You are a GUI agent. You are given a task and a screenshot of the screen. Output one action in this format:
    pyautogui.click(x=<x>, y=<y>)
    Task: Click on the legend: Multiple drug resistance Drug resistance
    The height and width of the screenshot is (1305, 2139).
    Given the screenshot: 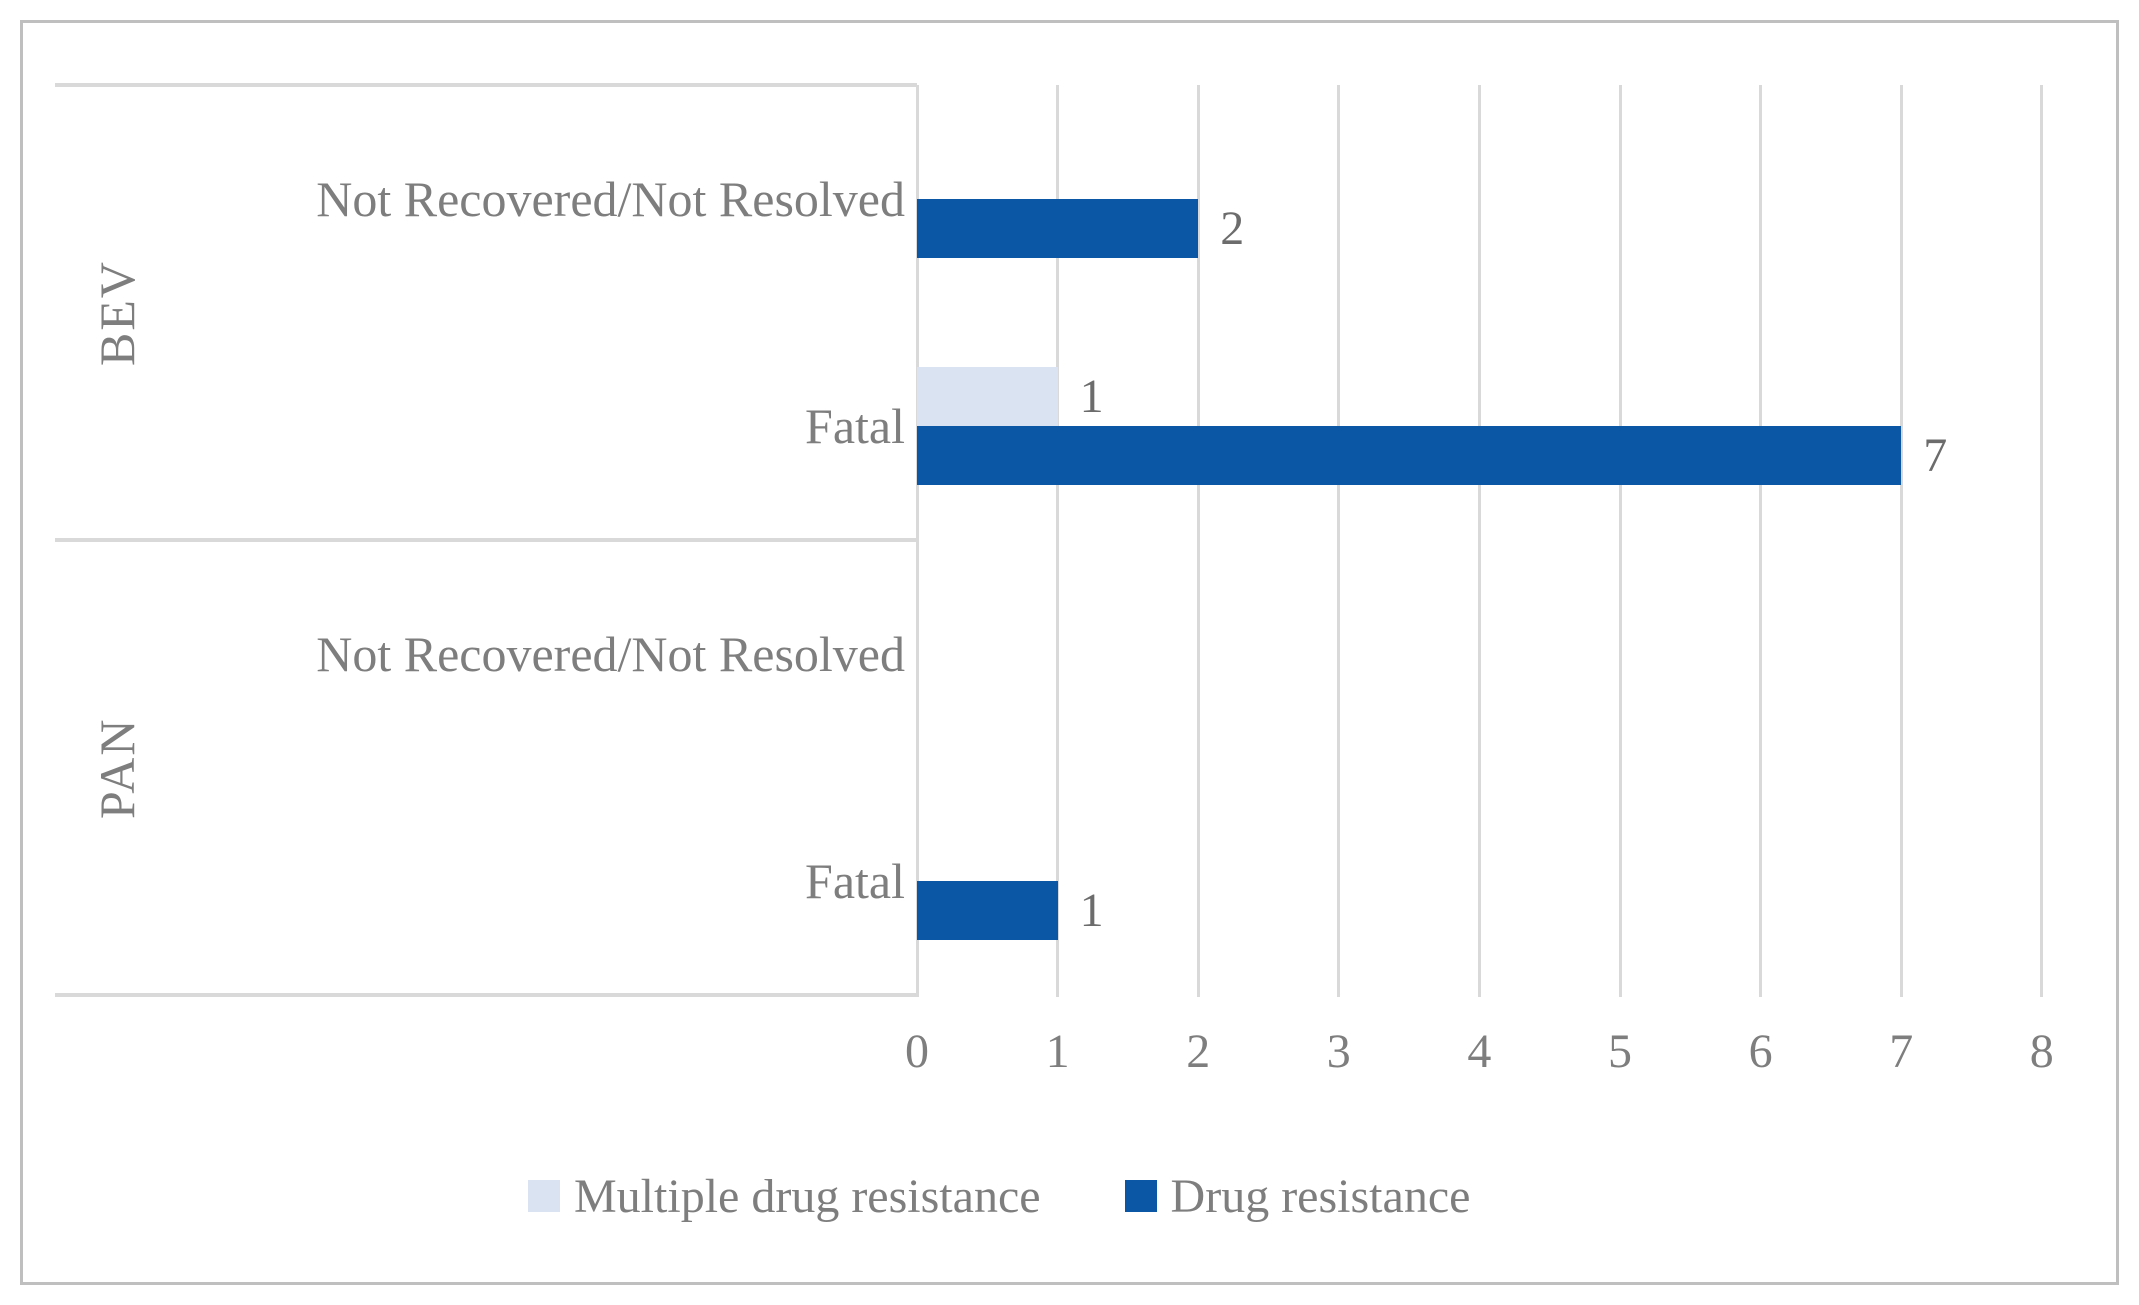 What is the action you would take?
    pyautogui.click(x=999, y=1196)
    